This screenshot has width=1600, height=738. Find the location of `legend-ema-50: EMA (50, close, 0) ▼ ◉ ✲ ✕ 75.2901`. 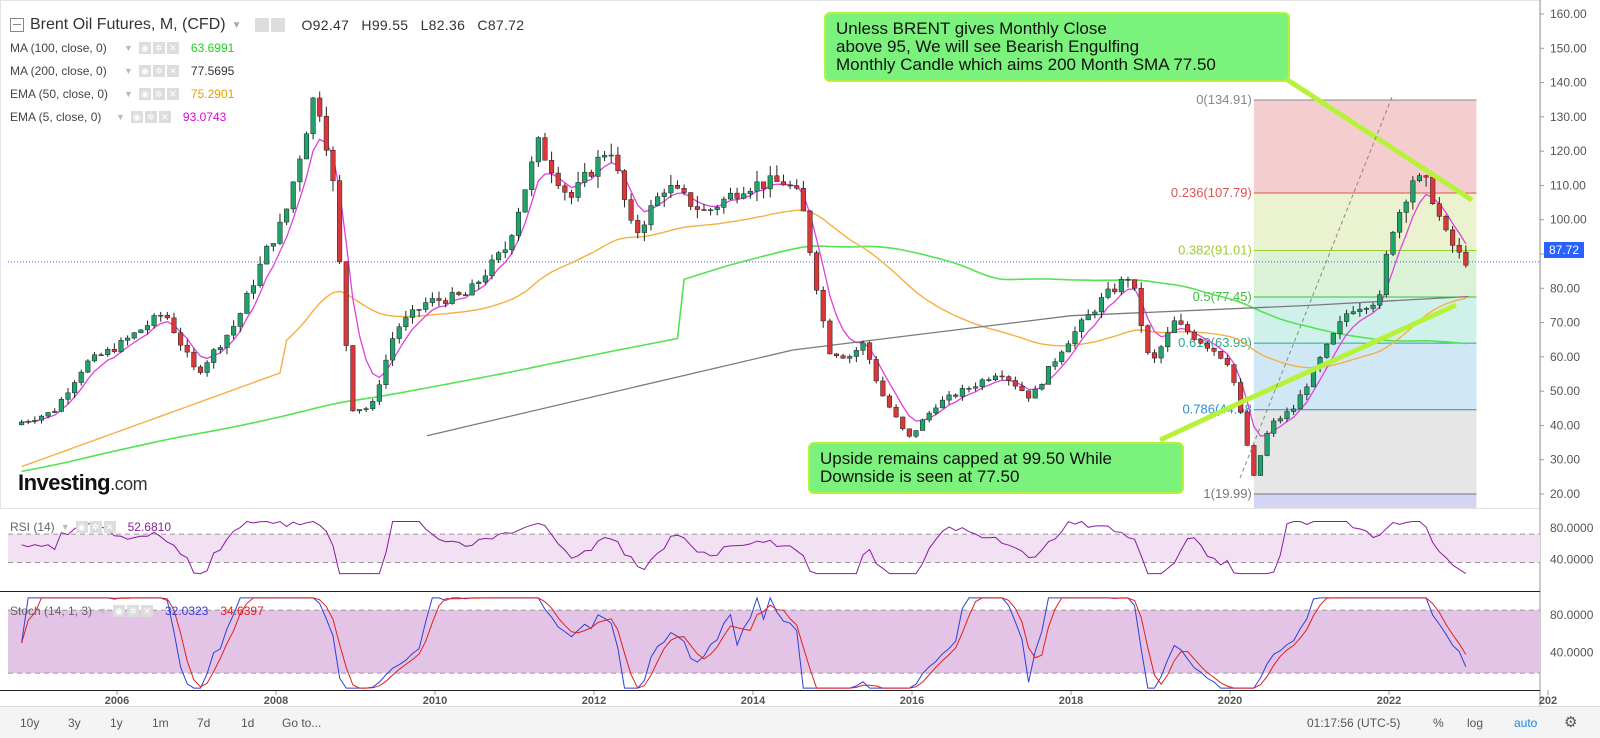

legend-ema-50: EMA (50, close, 0) ▼ ◉ ✲ ✕ 75.2901 is located at coordinates (122, 94).